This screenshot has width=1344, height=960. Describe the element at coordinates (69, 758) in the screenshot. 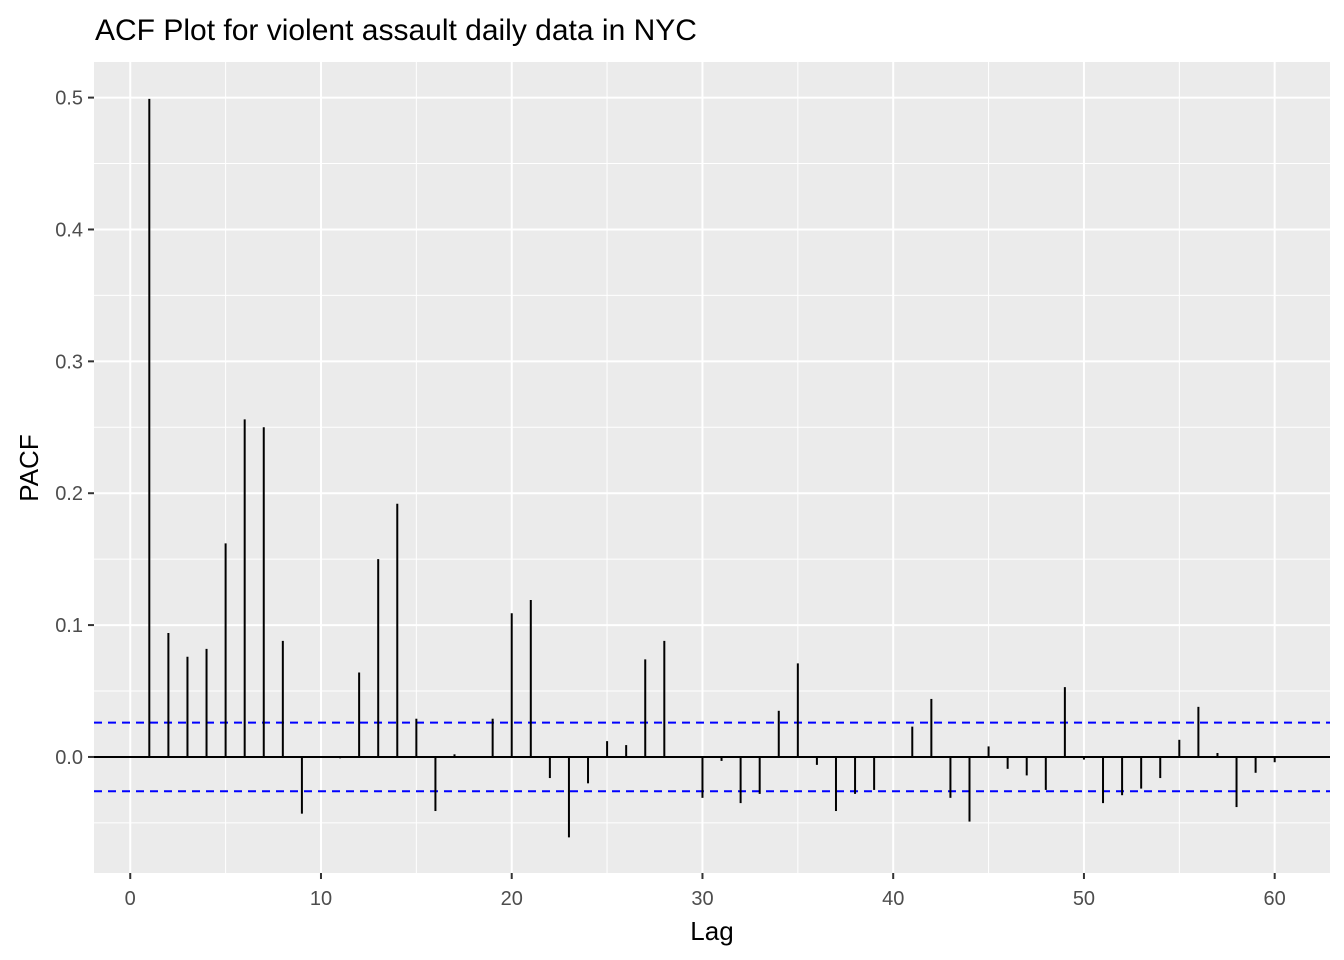

I see `y-tick-label: 0.0` at that location.